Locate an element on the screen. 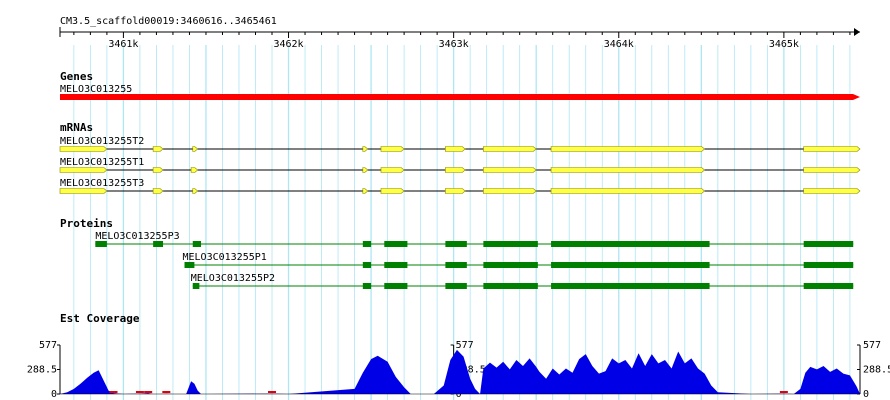 The width and height of the screenshot is (890, 400). coverage-chart: 577 288.5 0 577 288.5 0 577 288.5 0 is located at coordinates (458, 370).